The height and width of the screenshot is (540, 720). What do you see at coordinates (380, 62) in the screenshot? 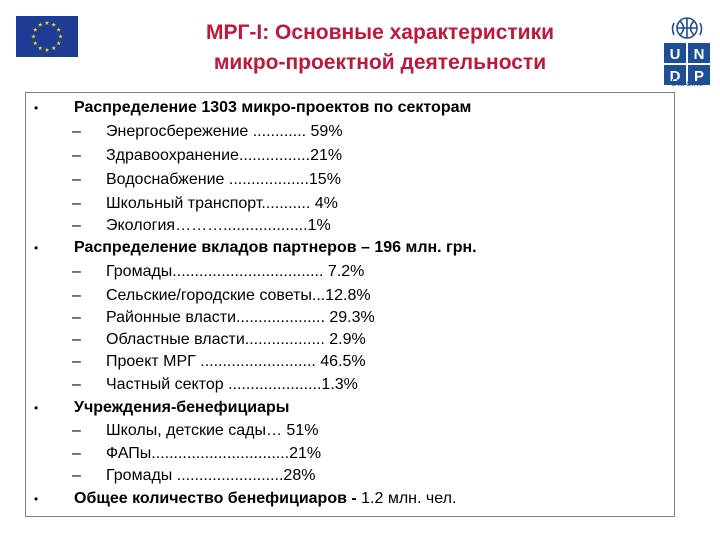
I see `slide-title-line-2: микро-проектной деятельности` at bounding box center [380, 62].